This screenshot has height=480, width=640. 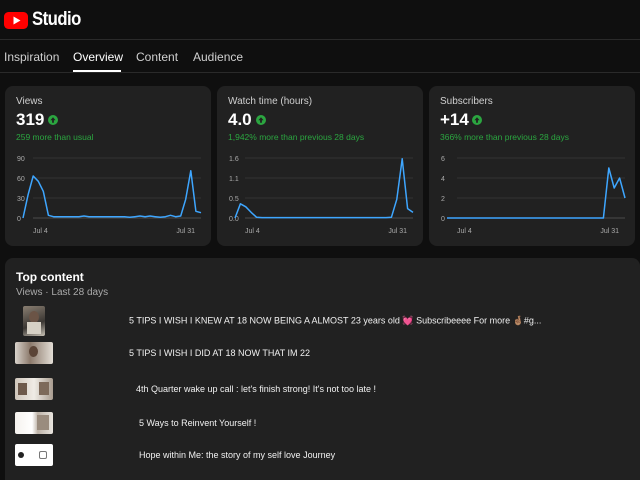 What do you see at coordinates (234, 179) in the screenshot?
I see `y-tick-label: 1.1` at bounding box center [234, 179].